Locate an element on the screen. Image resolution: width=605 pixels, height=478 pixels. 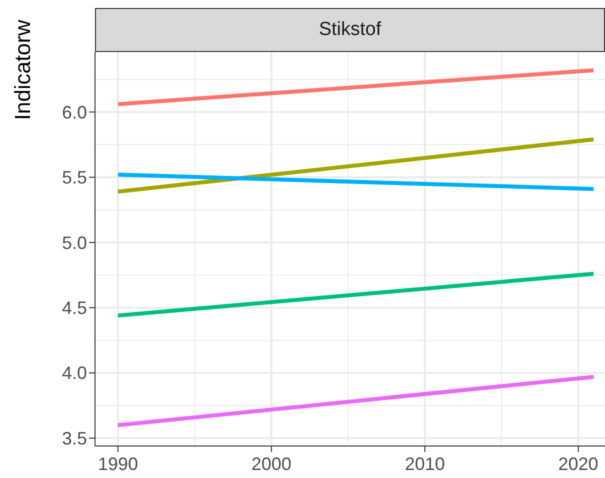
y-tick-label: 4.5 is located at coordinates (74, 308).